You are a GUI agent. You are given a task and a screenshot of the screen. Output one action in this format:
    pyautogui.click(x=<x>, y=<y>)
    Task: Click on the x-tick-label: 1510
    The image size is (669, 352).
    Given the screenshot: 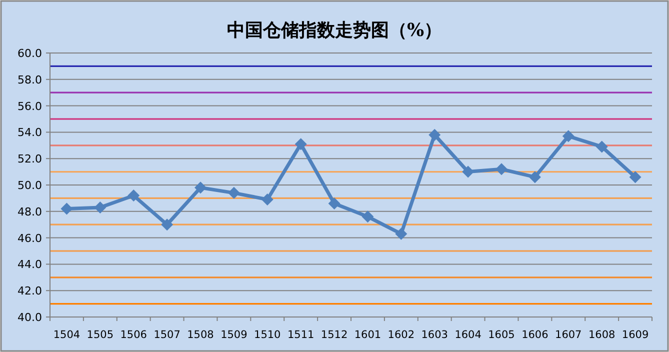 What is the action you would take?
    pyautogui.click(x=267, y=335)
    